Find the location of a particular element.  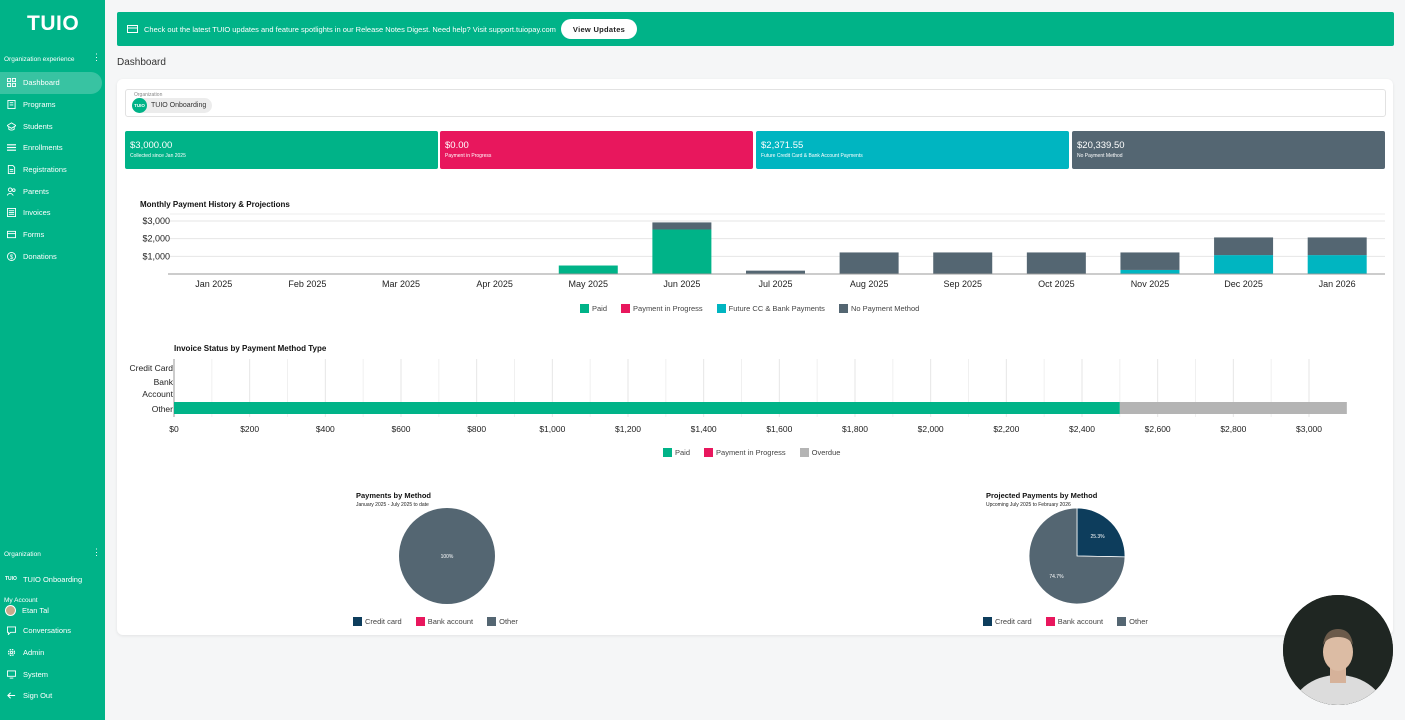

sidebar-item-label: System is located at coordinates (36, 674).